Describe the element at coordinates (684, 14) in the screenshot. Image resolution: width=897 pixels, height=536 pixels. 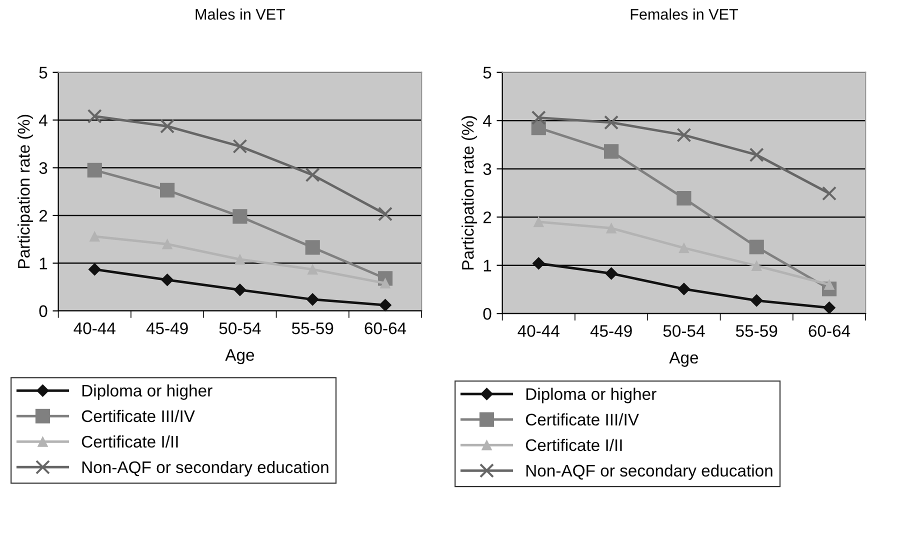
I see `chart-title: Females in VET` at that location.